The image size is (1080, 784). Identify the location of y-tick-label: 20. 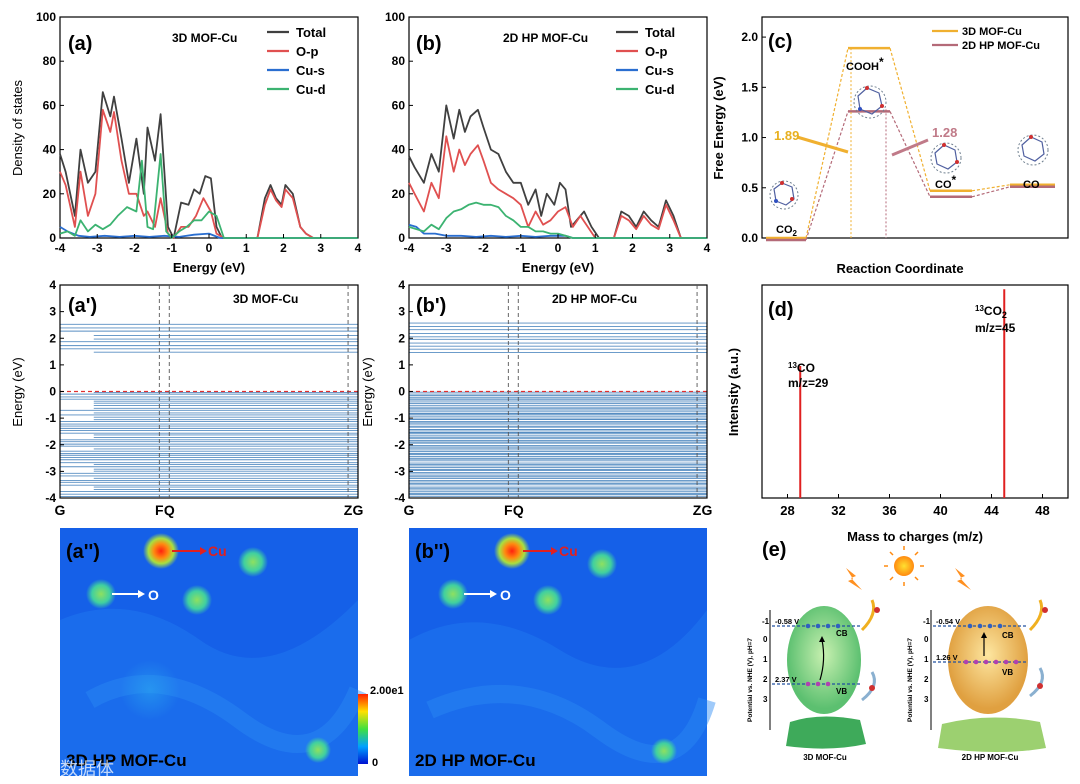
(50, 194).